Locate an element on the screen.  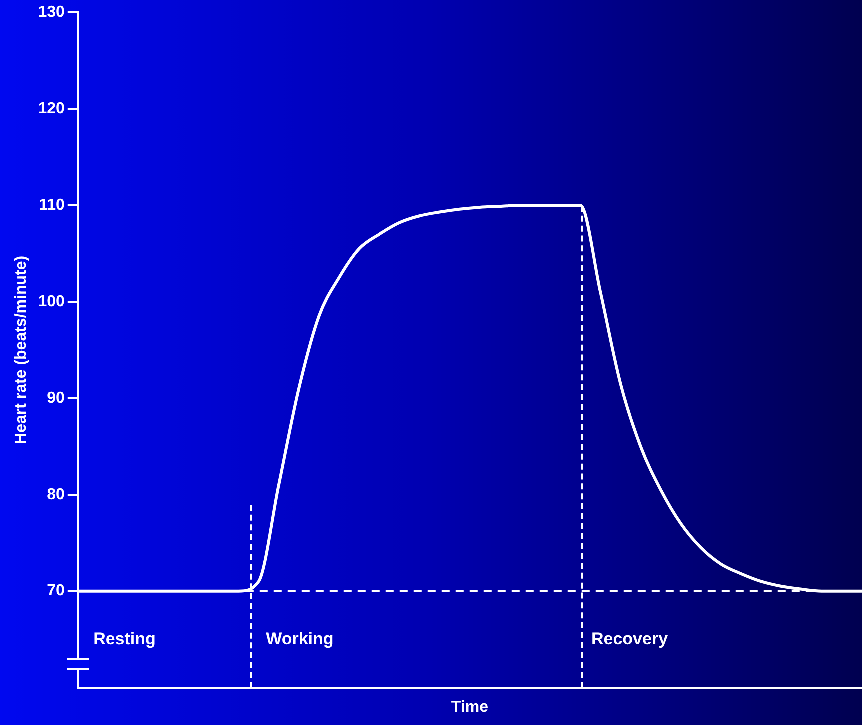
y-tick-label: 110 is located at coordinates (52, 205).